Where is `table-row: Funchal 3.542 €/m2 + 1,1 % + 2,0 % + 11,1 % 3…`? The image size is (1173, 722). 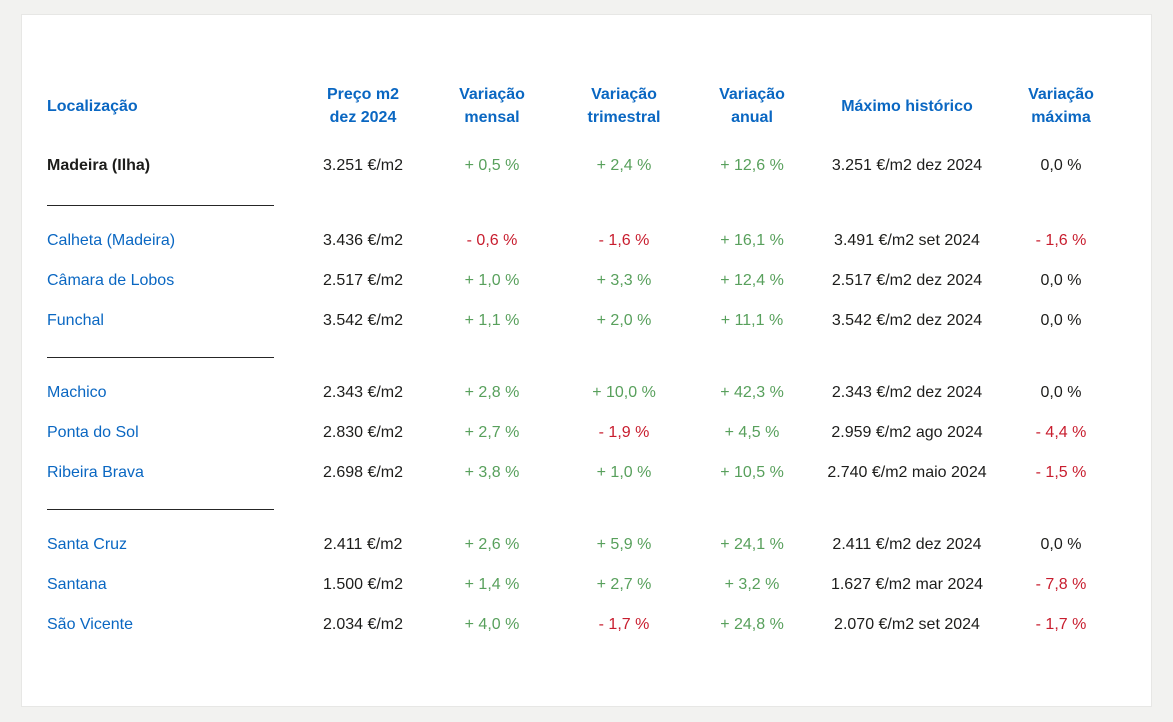 table-row: Funchal 3.542 €/m2 + 1,1 % + 2,0 % + 11,1 % 3… is located at coordinates (584, 321).